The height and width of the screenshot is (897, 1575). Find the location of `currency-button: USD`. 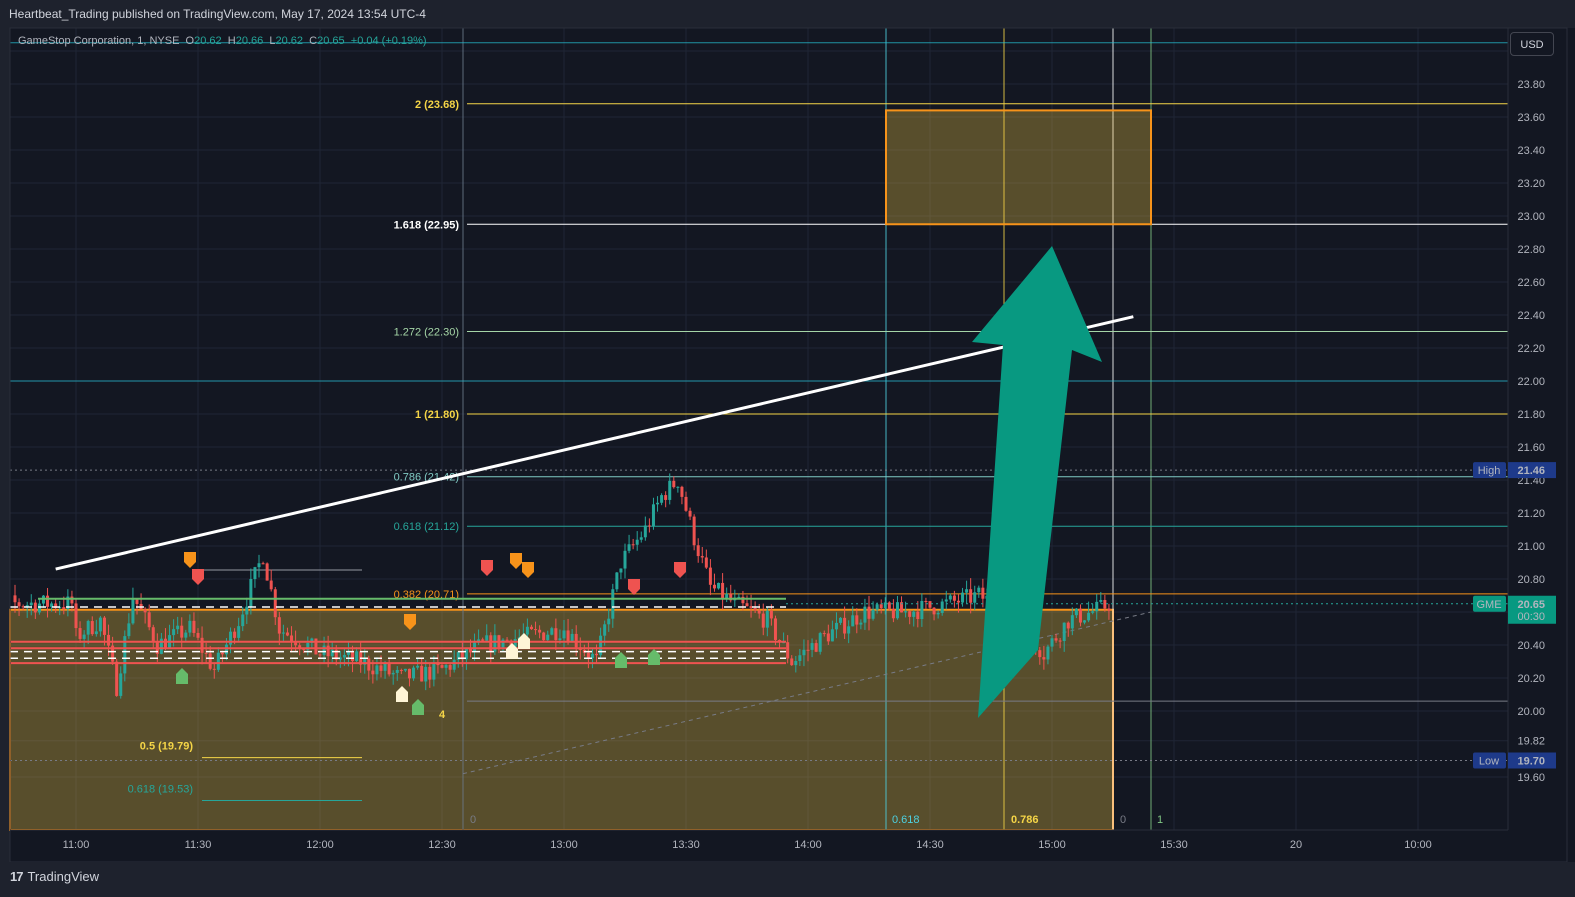

currency-button: USD is located at coordinates (1532, 44).